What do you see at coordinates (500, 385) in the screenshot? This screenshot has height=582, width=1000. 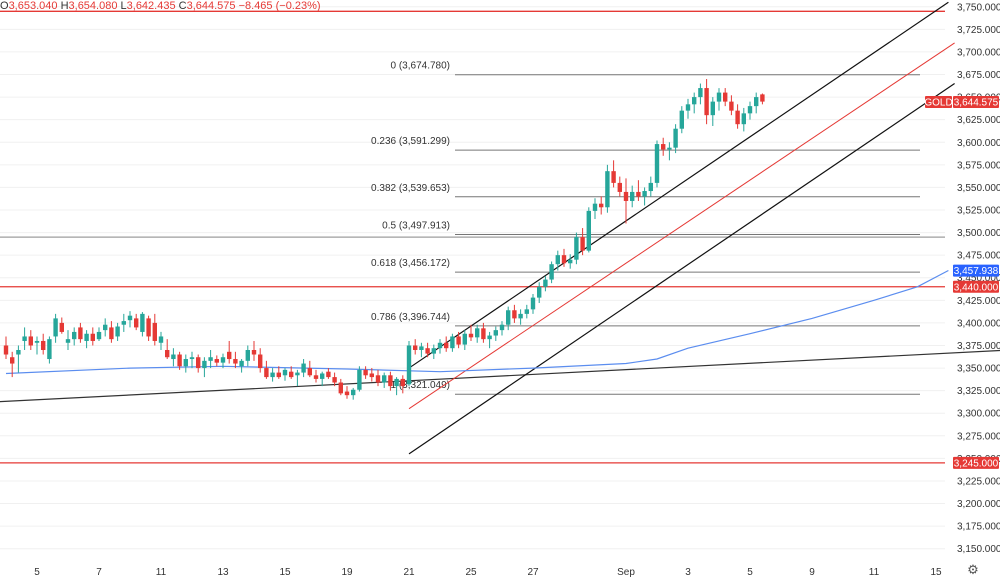 I see `trendline-support` at bounding box center [500, 385].